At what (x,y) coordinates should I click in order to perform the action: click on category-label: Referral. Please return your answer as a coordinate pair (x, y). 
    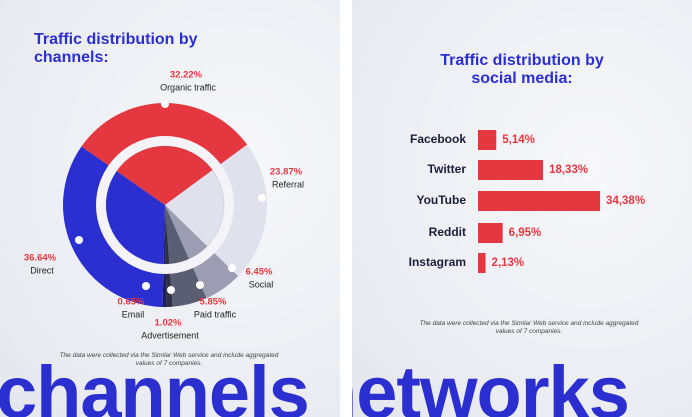
    Looking at the image, I should click on (288, 184).